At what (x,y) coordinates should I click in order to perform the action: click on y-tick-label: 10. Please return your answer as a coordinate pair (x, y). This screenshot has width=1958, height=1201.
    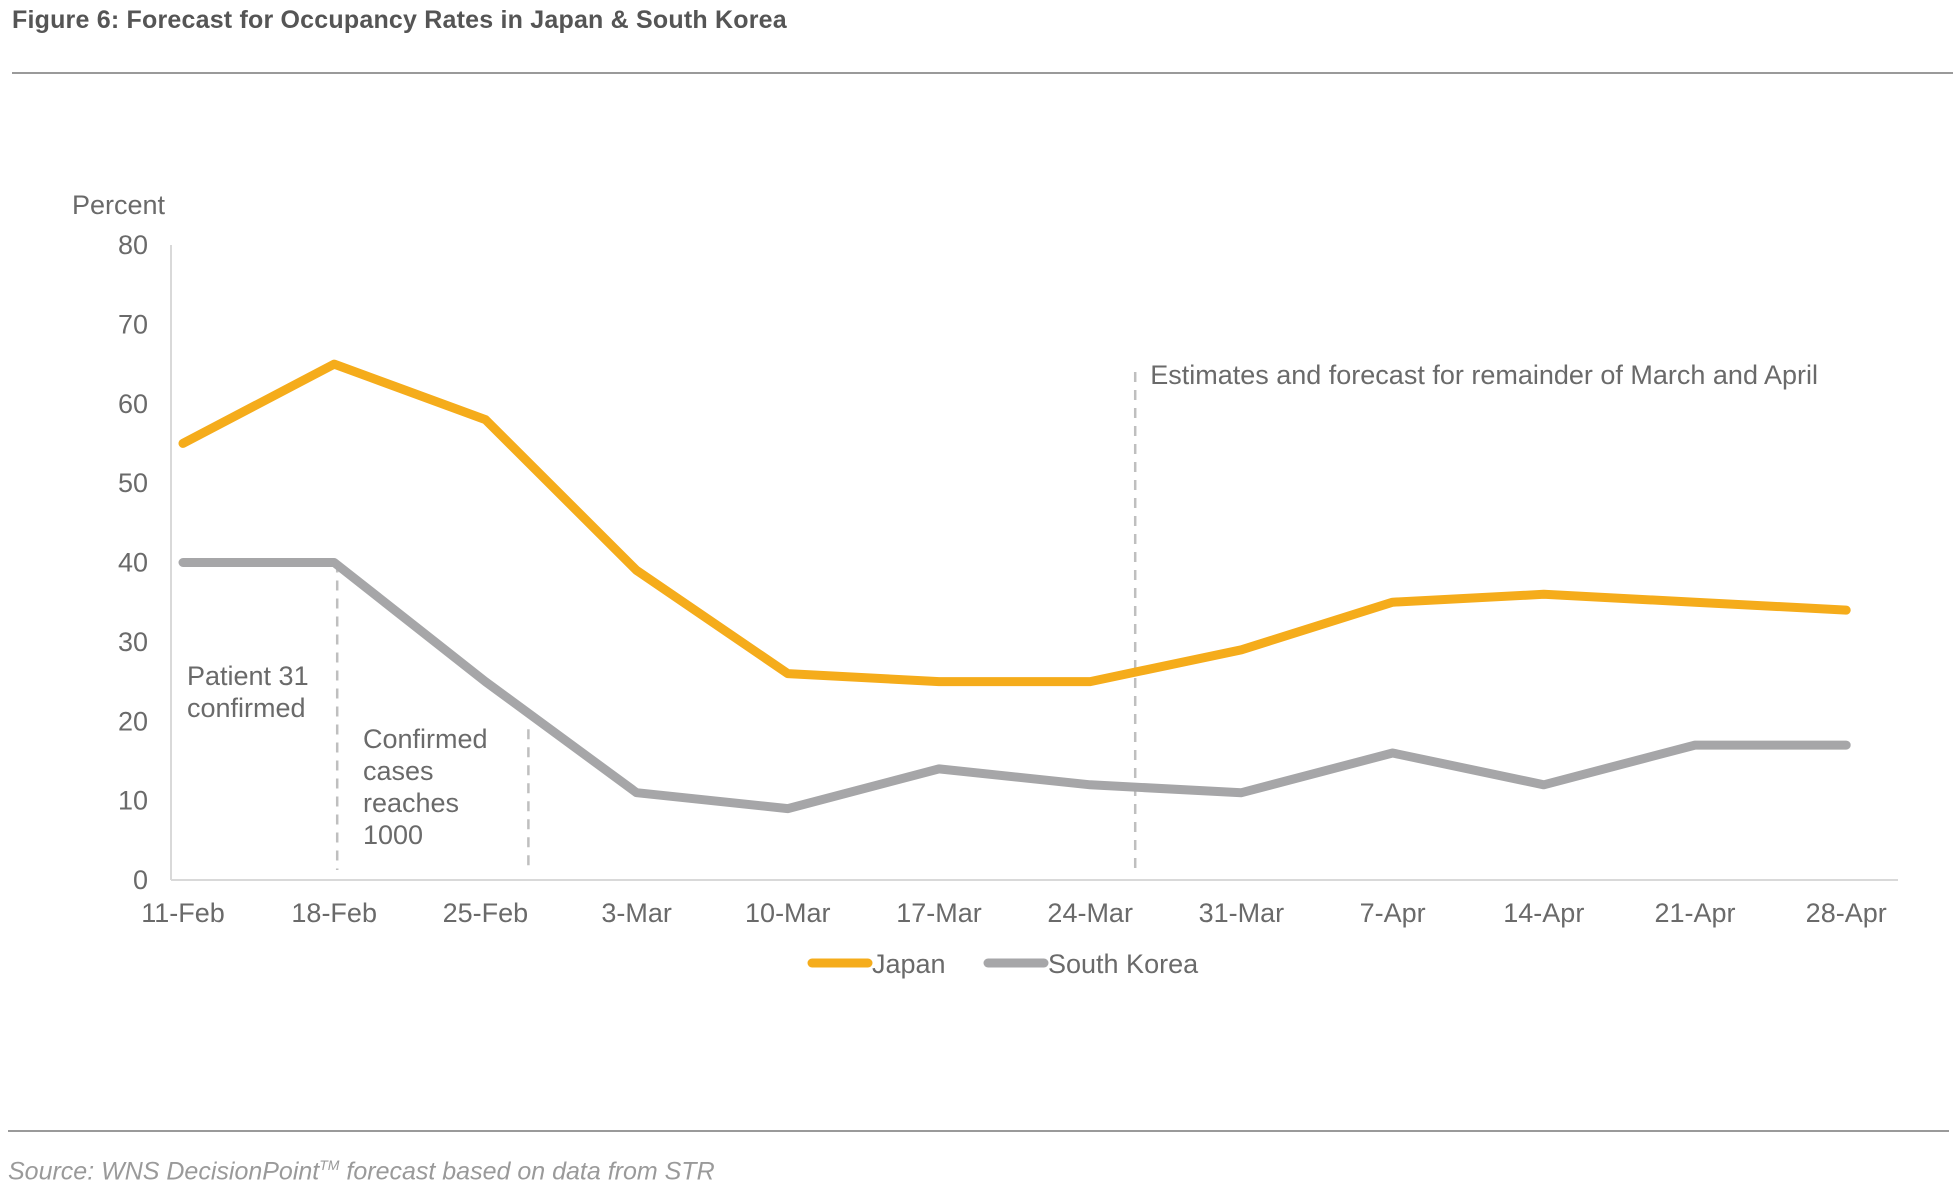
    Looking at the image, I should click on (133, 801).